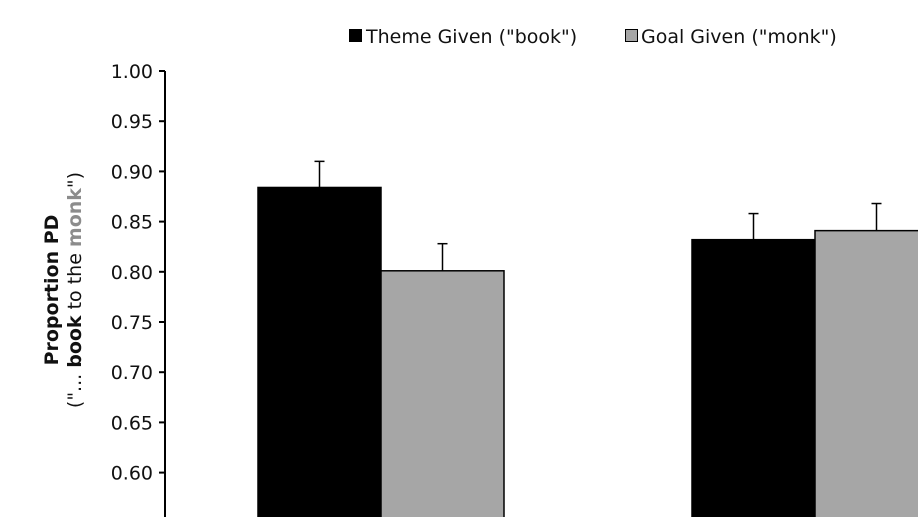  I want to click on y-tick-label: 1.00, so click(132, 72).